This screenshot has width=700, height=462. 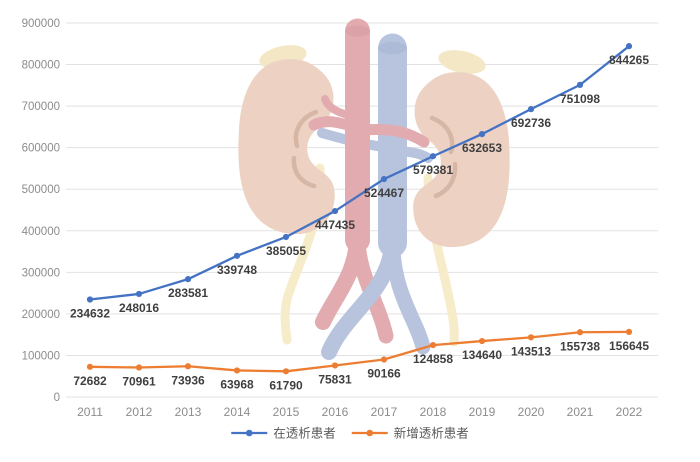 What do you see at coordinates (482, 148) in the screenshot?
I see `data-label-on-dialysis-patients: 632653` at bounding box center [482, 148].